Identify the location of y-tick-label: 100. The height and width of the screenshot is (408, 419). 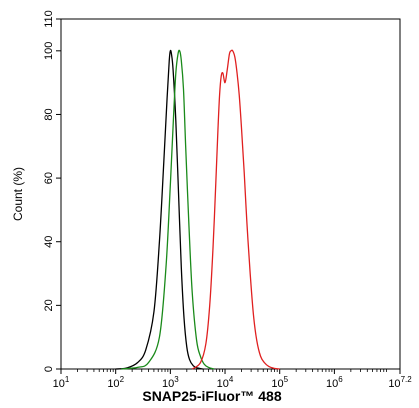
(49, 51).